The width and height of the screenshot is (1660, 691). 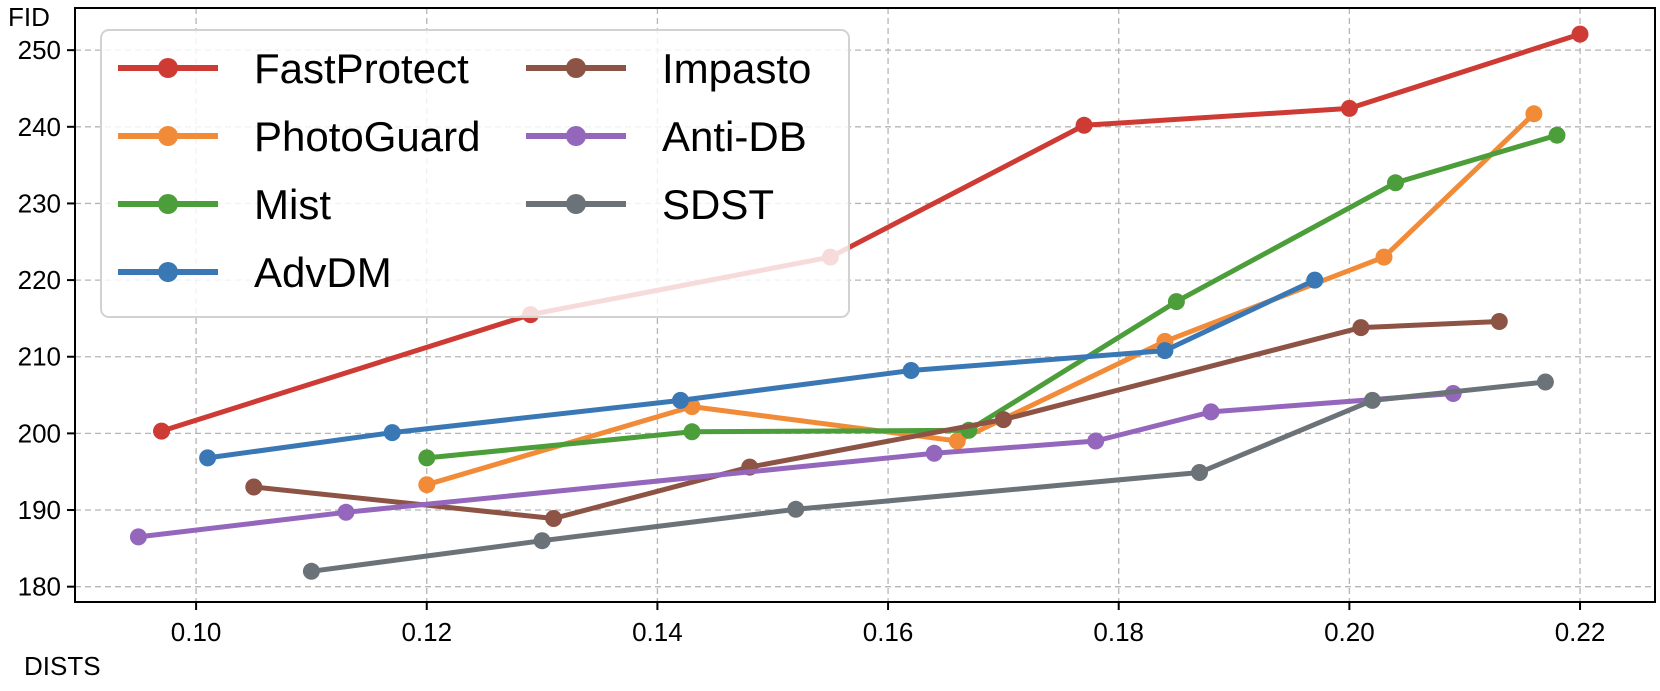 What do you see at coordinates (39, 587) in the screenshot?
I see `y-tick-label: 180` at bounding box center [39, 587].